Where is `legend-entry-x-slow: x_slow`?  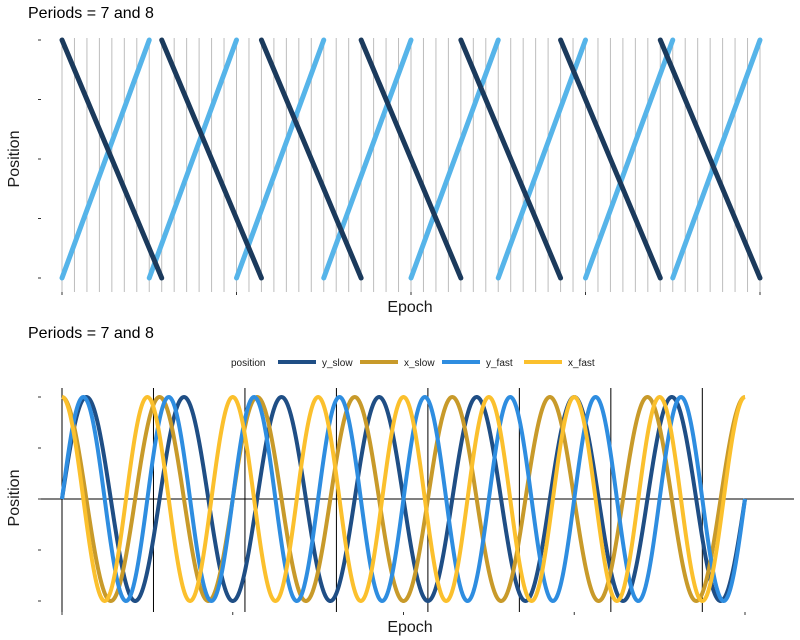 legend-entry-x-slow: x_slow is located at coordinates (419, 363).